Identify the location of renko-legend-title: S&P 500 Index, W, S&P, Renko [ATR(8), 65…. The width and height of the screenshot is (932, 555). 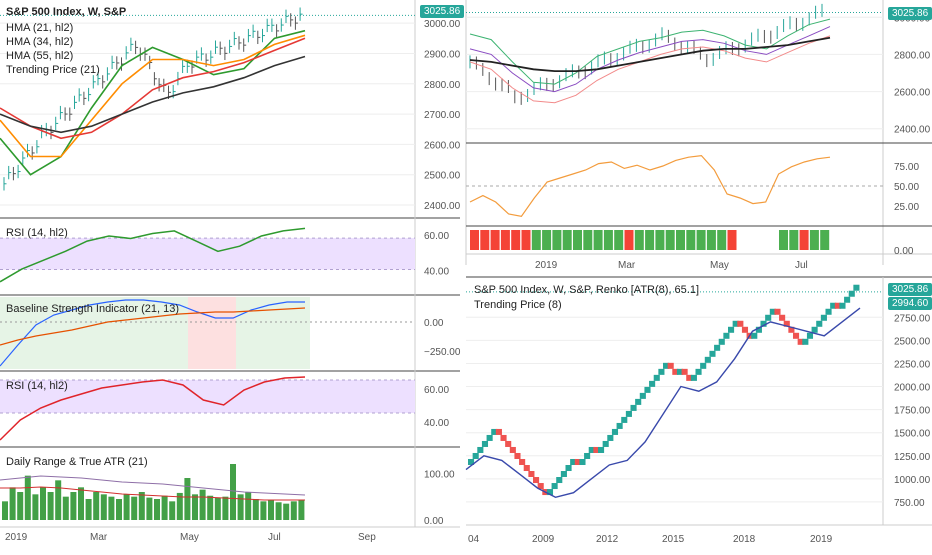
(587, 290).